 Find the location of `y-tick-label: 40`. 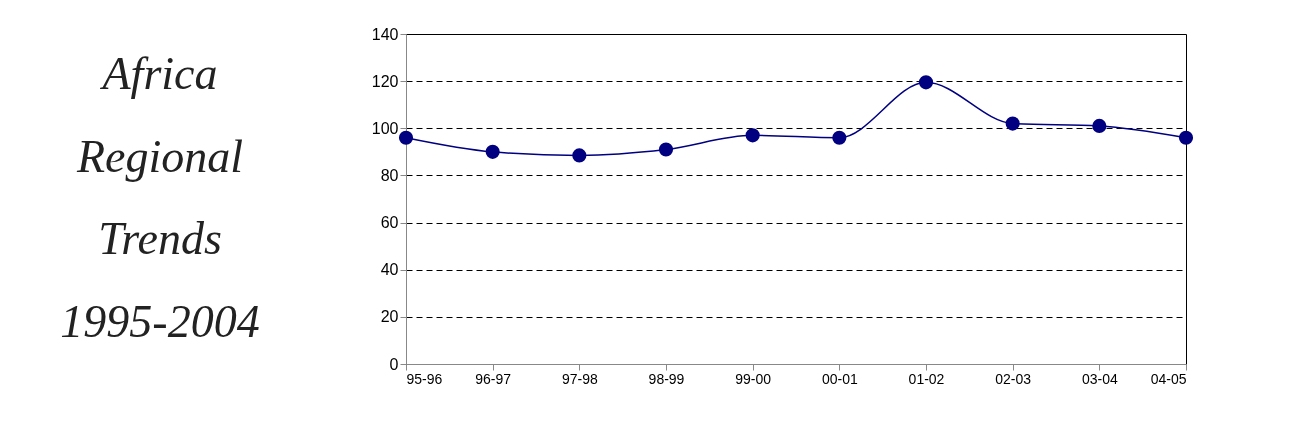

y-tick-label: 40 is located at coordinates (389, 270).